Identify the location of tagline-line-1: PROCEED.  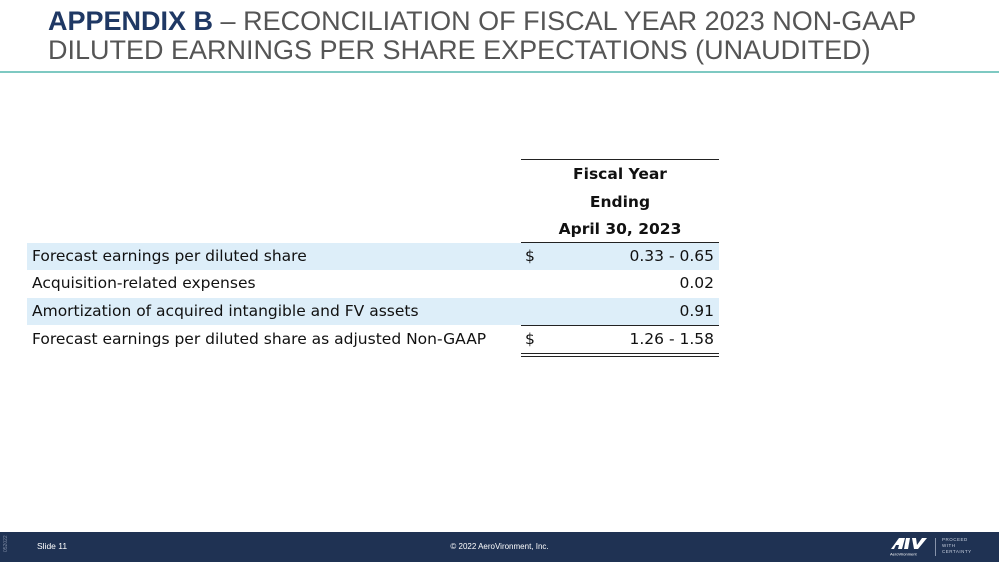
(955, 539).